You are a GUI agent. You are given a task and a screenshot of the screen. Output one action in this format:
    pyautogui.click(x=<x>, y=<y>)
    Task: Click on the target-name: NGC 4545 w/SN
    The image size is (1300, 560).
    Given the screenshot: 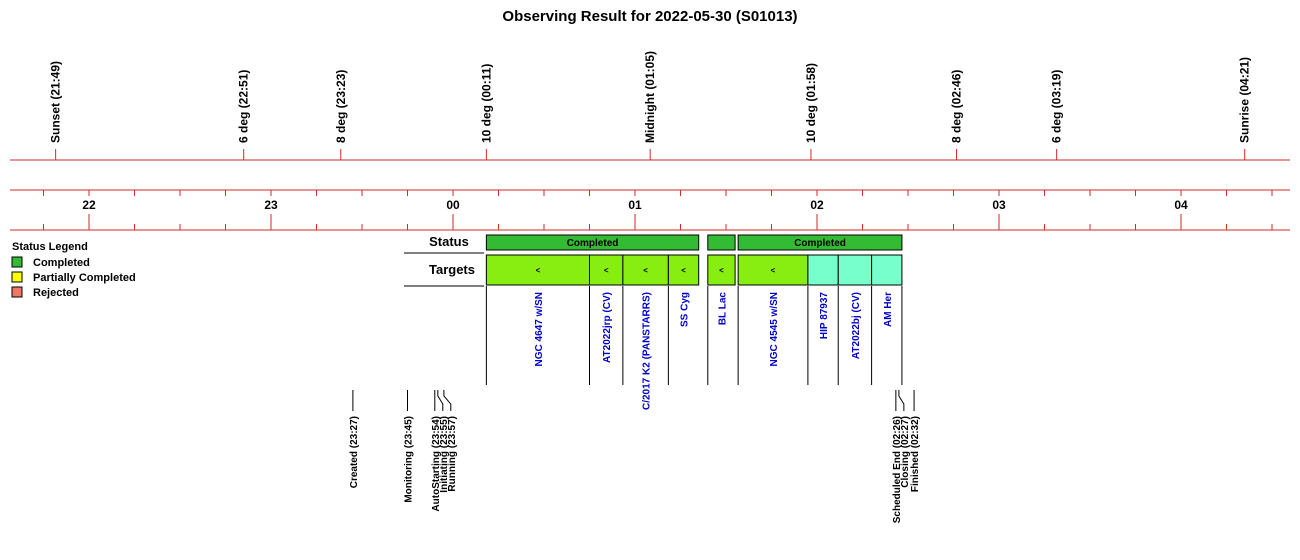 What is the action you would take?
    pyautogui.click(x=774, y=329)
    